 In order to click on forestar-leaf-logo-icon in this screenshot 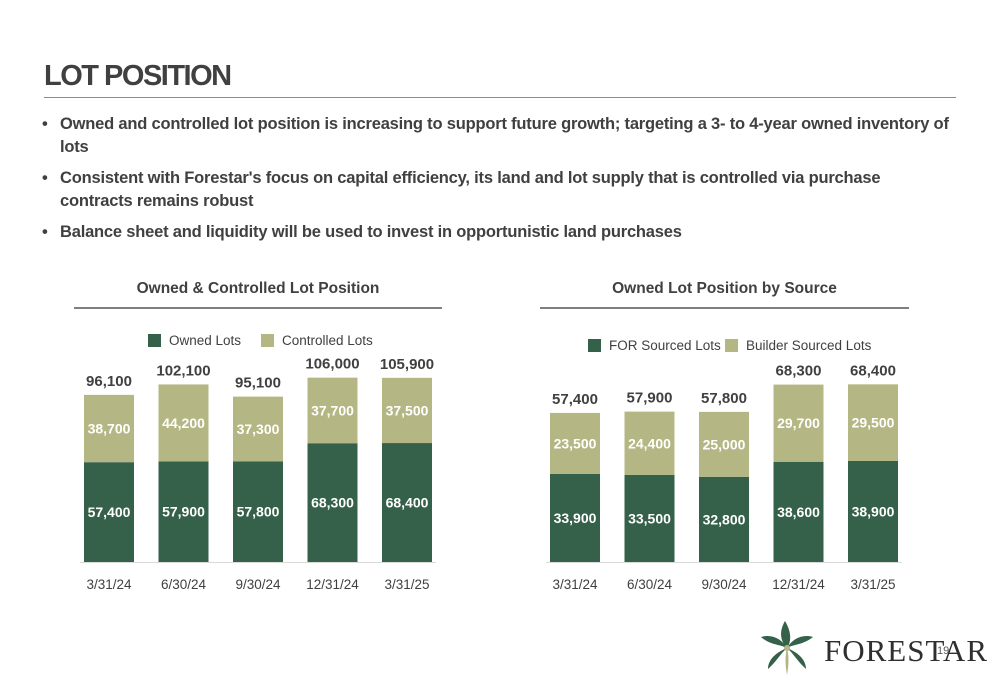, I will do `click(787, 648)`.